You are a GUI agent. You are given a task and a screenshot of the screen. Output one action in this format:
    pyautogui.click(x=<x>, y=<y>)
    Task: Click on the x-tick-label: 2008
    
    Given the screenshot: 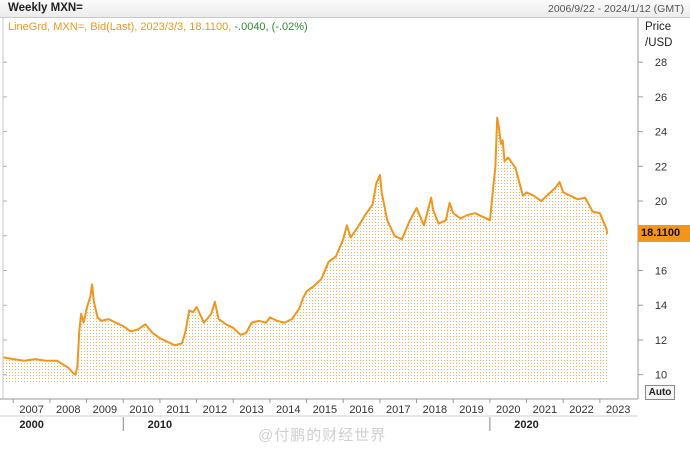 What is the action you would take?
    pyautogui.click(x=68, y=410)
    